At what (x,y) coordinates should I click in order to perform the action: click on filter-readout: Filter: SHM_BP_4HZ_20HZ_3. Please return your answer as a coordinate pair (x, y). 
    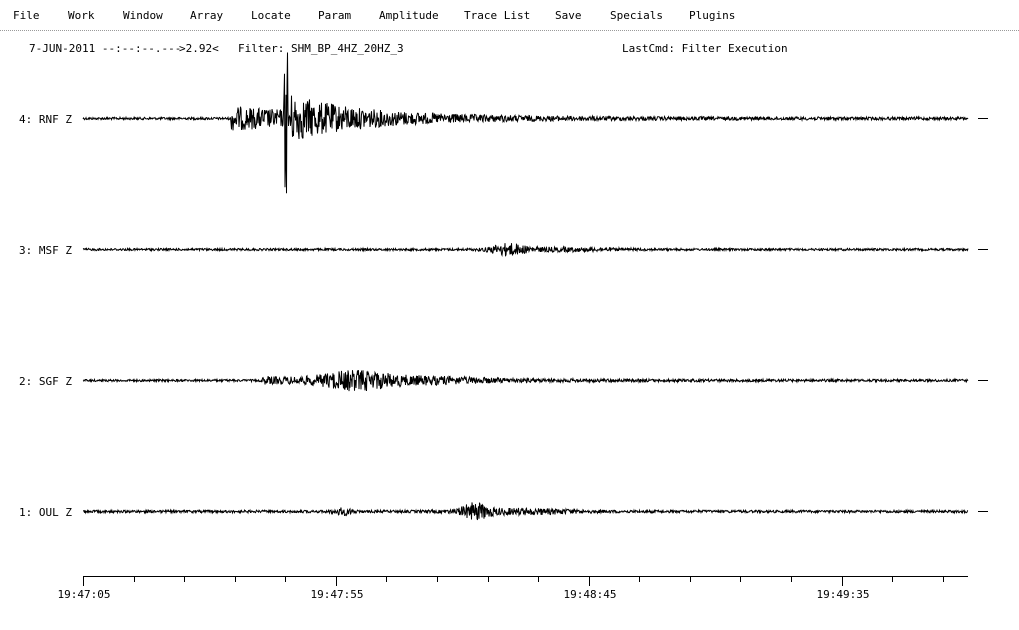
    Looking at the image, I should click on (321, 48).